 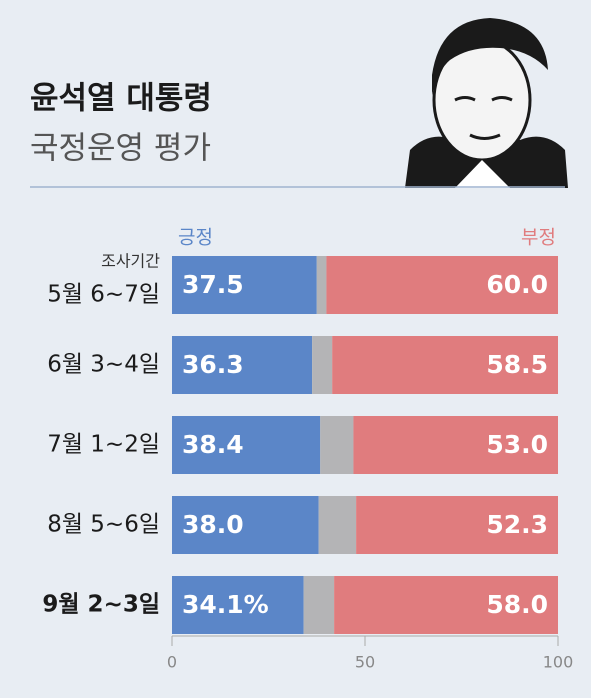 I want to click on data-label: 36.3, so click(x=213, y=364).